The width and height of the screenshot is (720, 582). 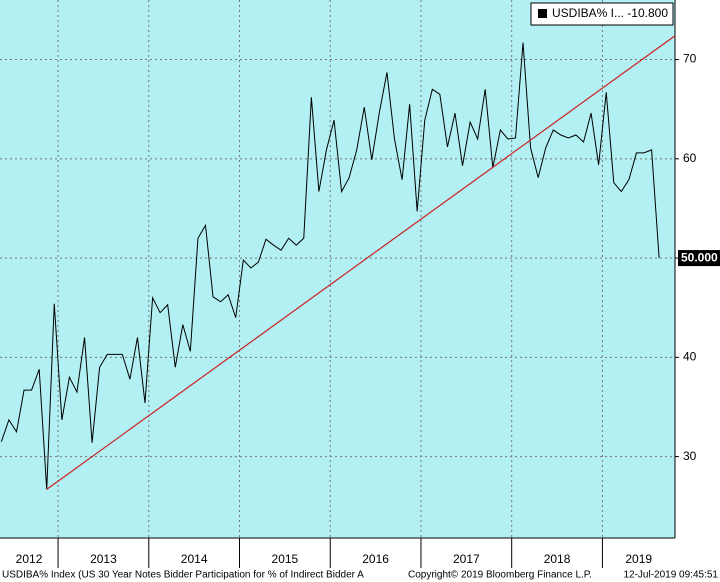 I want to click on x-tick-label: 2018, so click(x=557, y=559).